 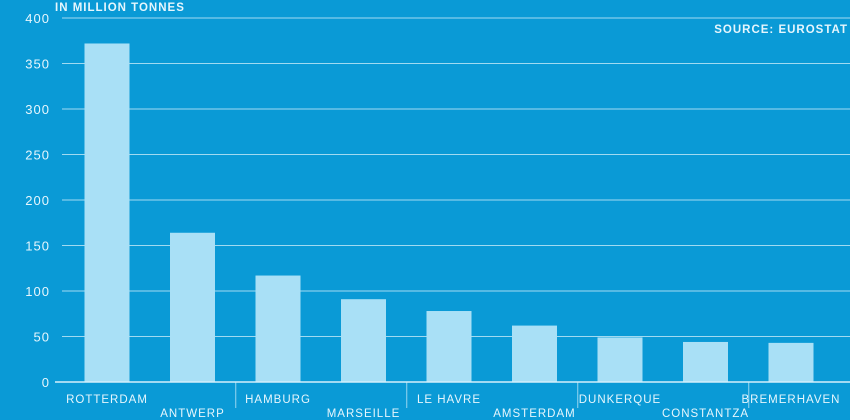 What do you see at coordinates (37, 155) in the screenshot?
I see `y-tick-label-250: 250` at bounding box center [37, 155].